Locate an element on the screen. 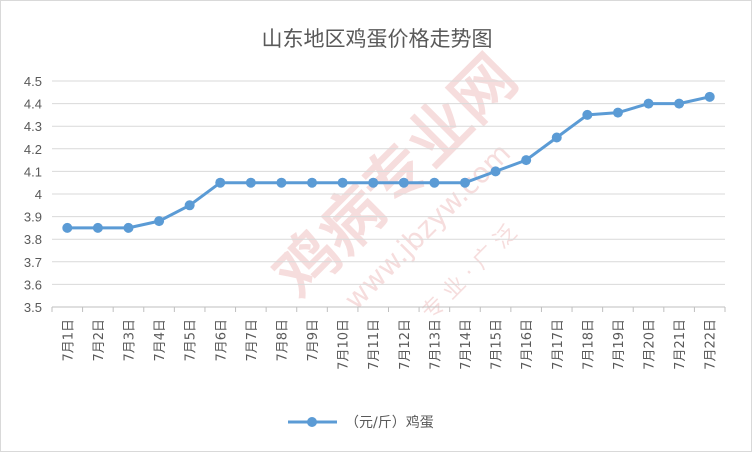 Image resolution: width=752 pixels, height=453 pixels. y-tick-label: 3.7 is located at coordinates (33, 262).